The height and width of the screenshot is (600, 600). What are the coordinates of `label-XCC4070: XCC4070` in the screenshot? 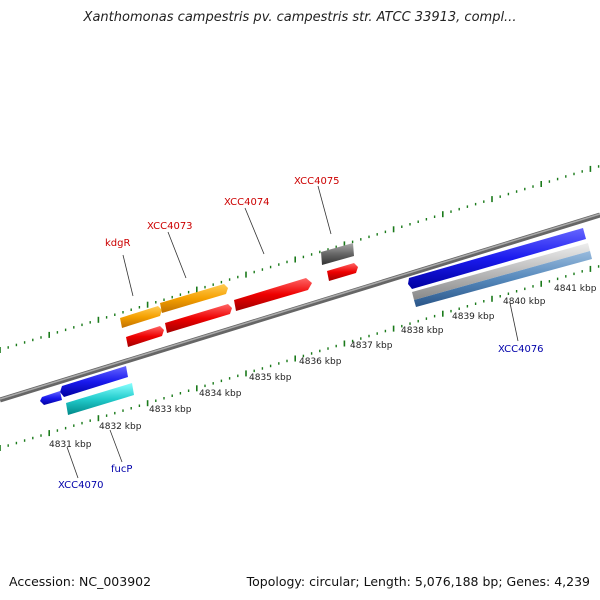 It's located at (81, 485).